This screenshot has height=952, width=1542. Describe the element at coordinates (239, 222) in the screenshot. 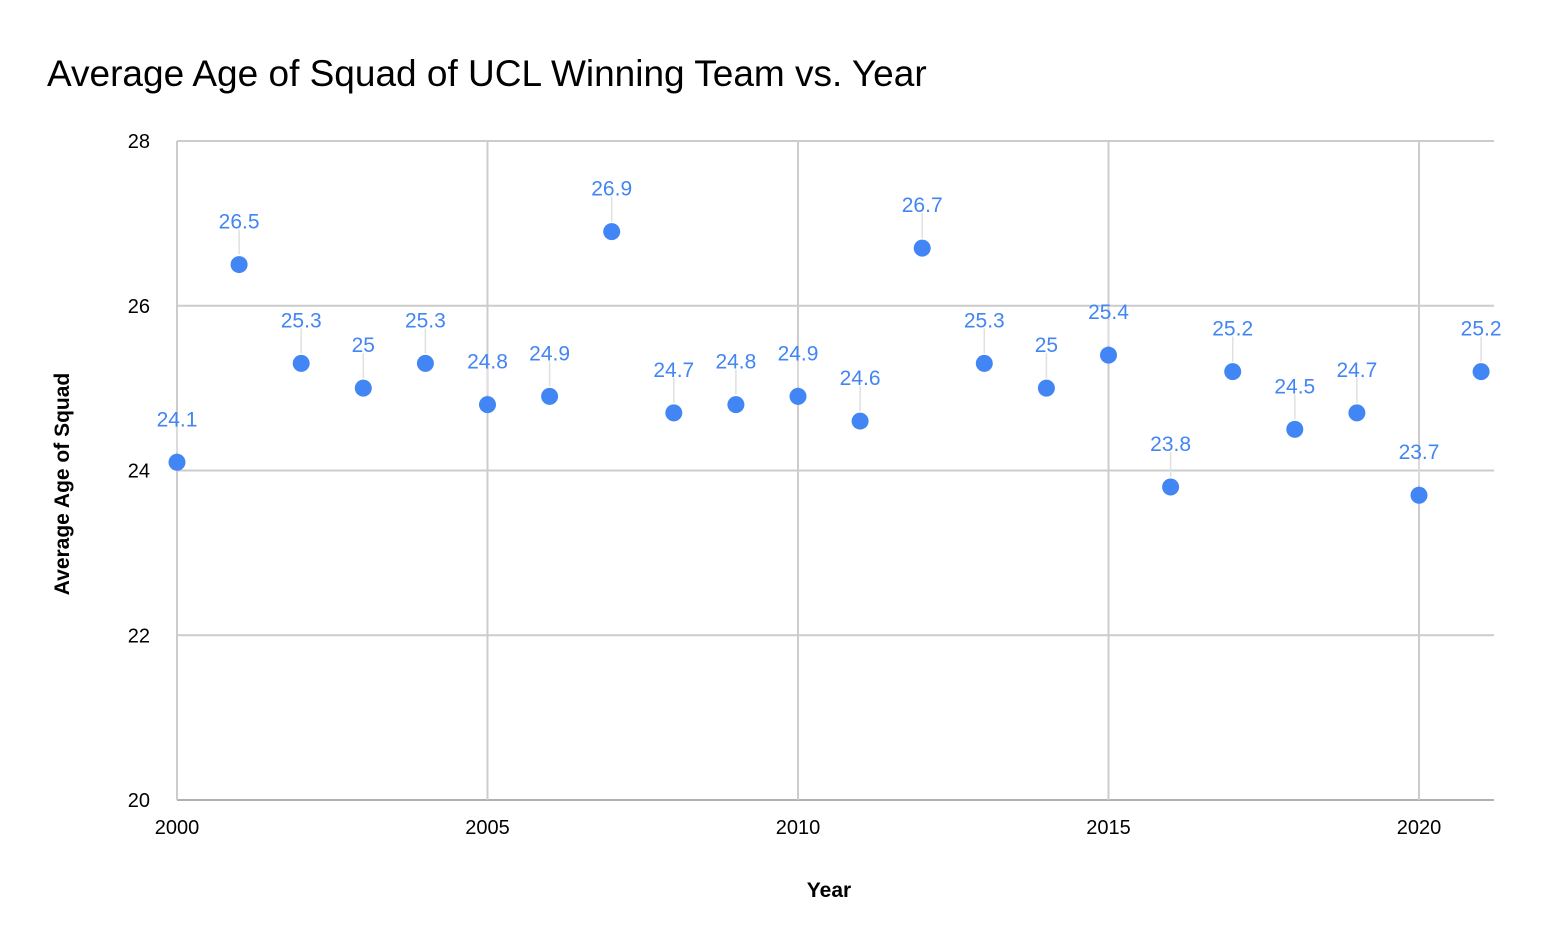

I see `data-label: 26.5` at that location.